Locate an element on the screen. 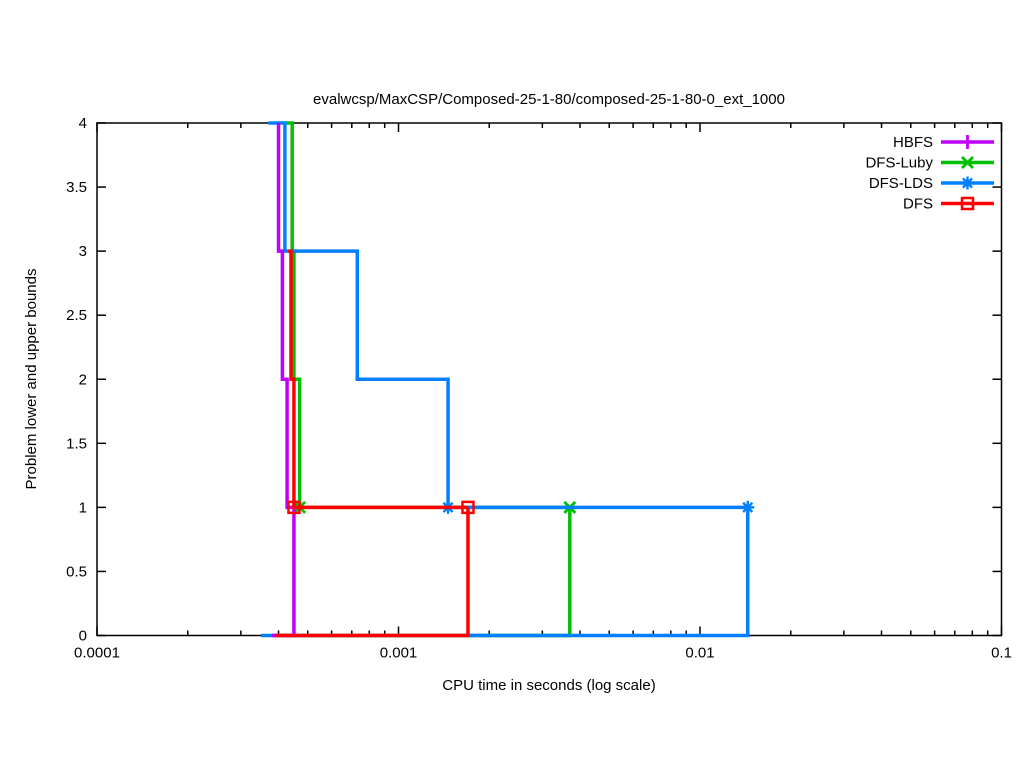 The image size is (1024, 768). x-tick-label: 0.1 is located at coordinates (1001, 653).